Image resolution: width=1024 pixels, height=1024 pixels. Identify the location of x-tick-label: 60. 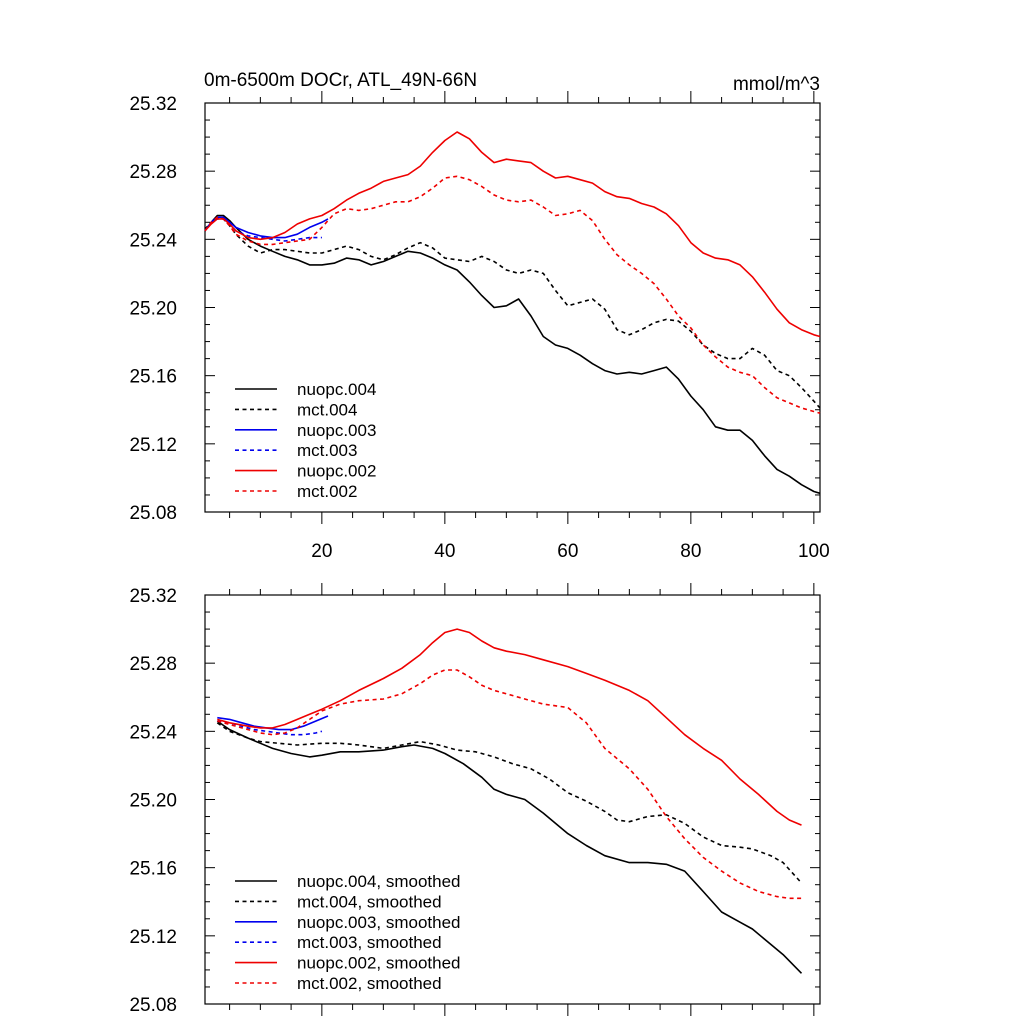
(567, 551).